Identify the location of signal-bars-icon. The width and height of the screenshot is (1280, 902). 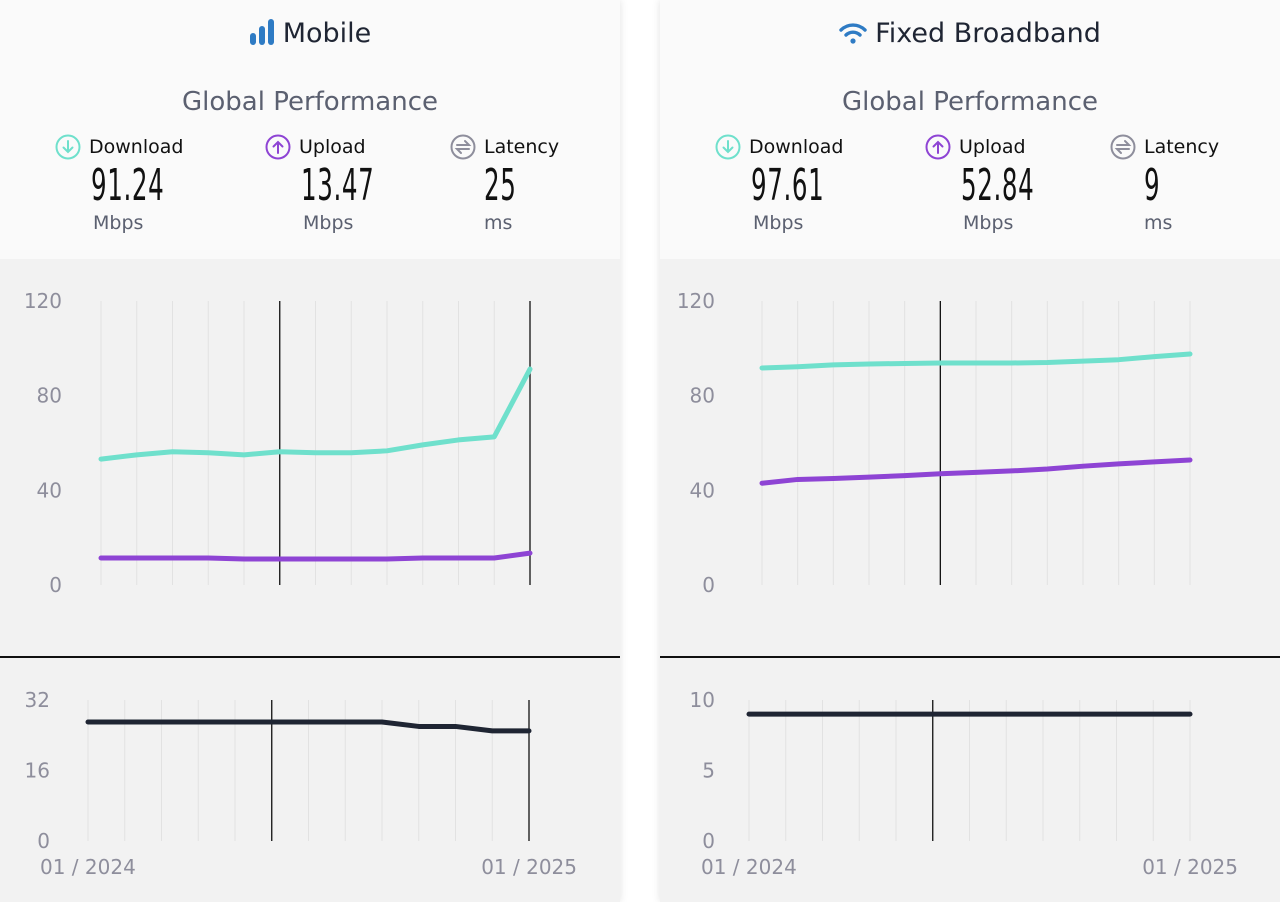
(261, 32).